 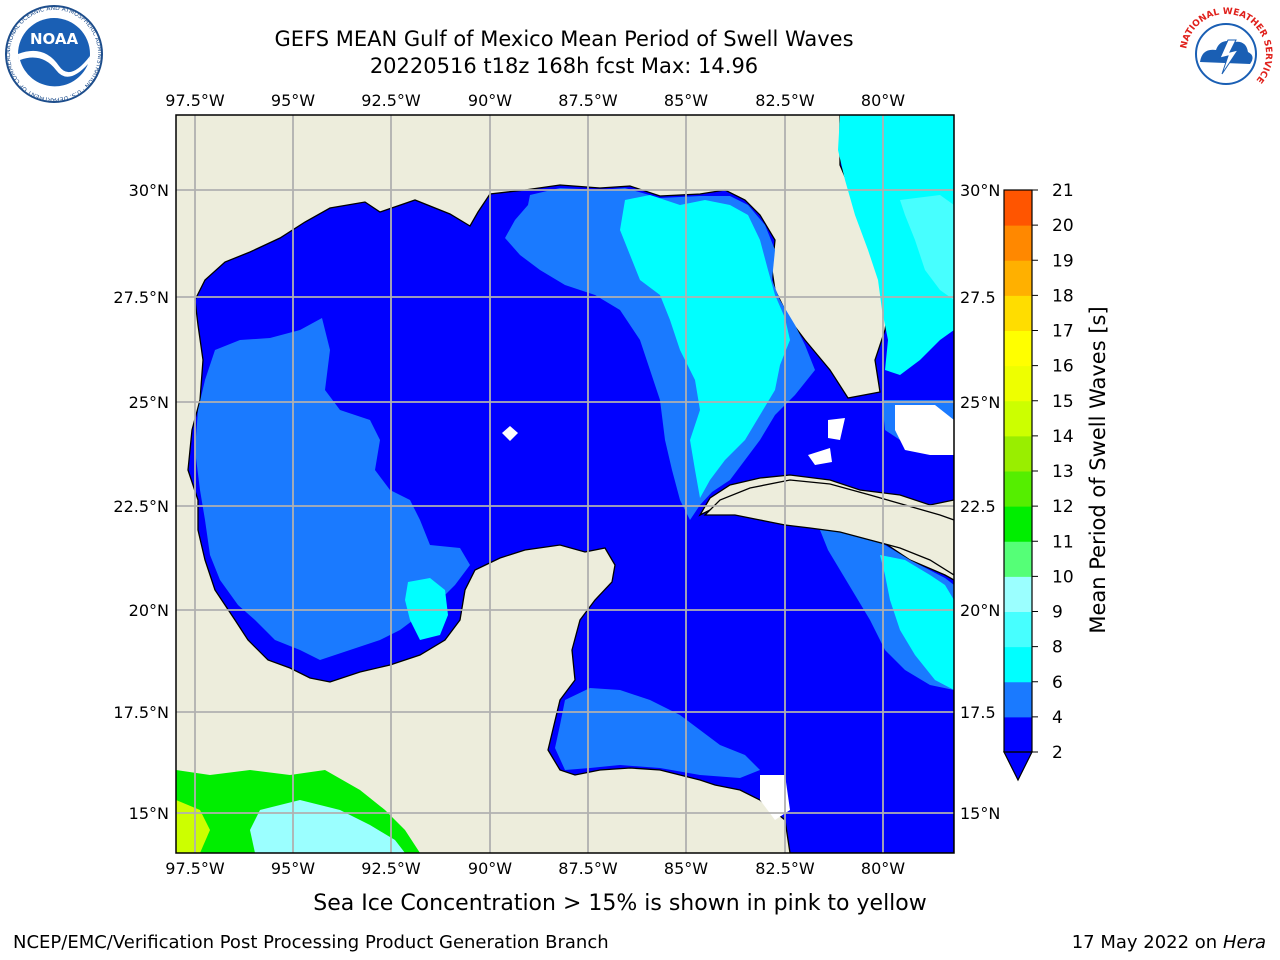 I want to click on lon-label-bottom: 95°W, so click(x=293, y=868).